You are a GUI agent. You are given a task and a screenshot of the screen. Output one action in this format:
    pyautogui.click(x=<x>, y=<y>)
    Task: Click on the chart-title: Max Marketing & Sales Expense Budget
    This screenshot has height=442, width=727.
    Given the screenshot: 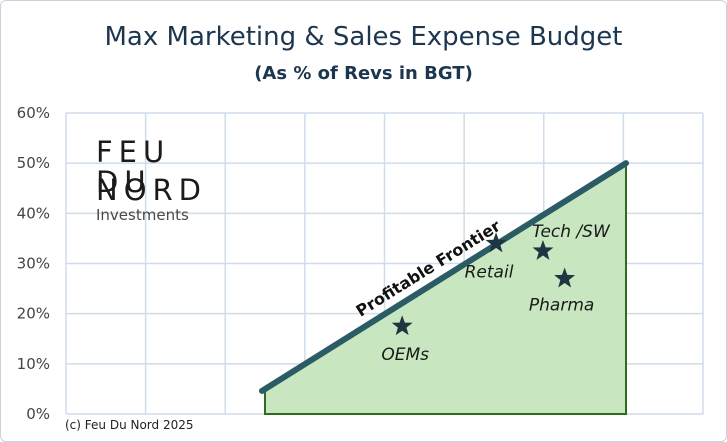 What is the action you would take?
    pyautogui.click(x=363, y=37)
    